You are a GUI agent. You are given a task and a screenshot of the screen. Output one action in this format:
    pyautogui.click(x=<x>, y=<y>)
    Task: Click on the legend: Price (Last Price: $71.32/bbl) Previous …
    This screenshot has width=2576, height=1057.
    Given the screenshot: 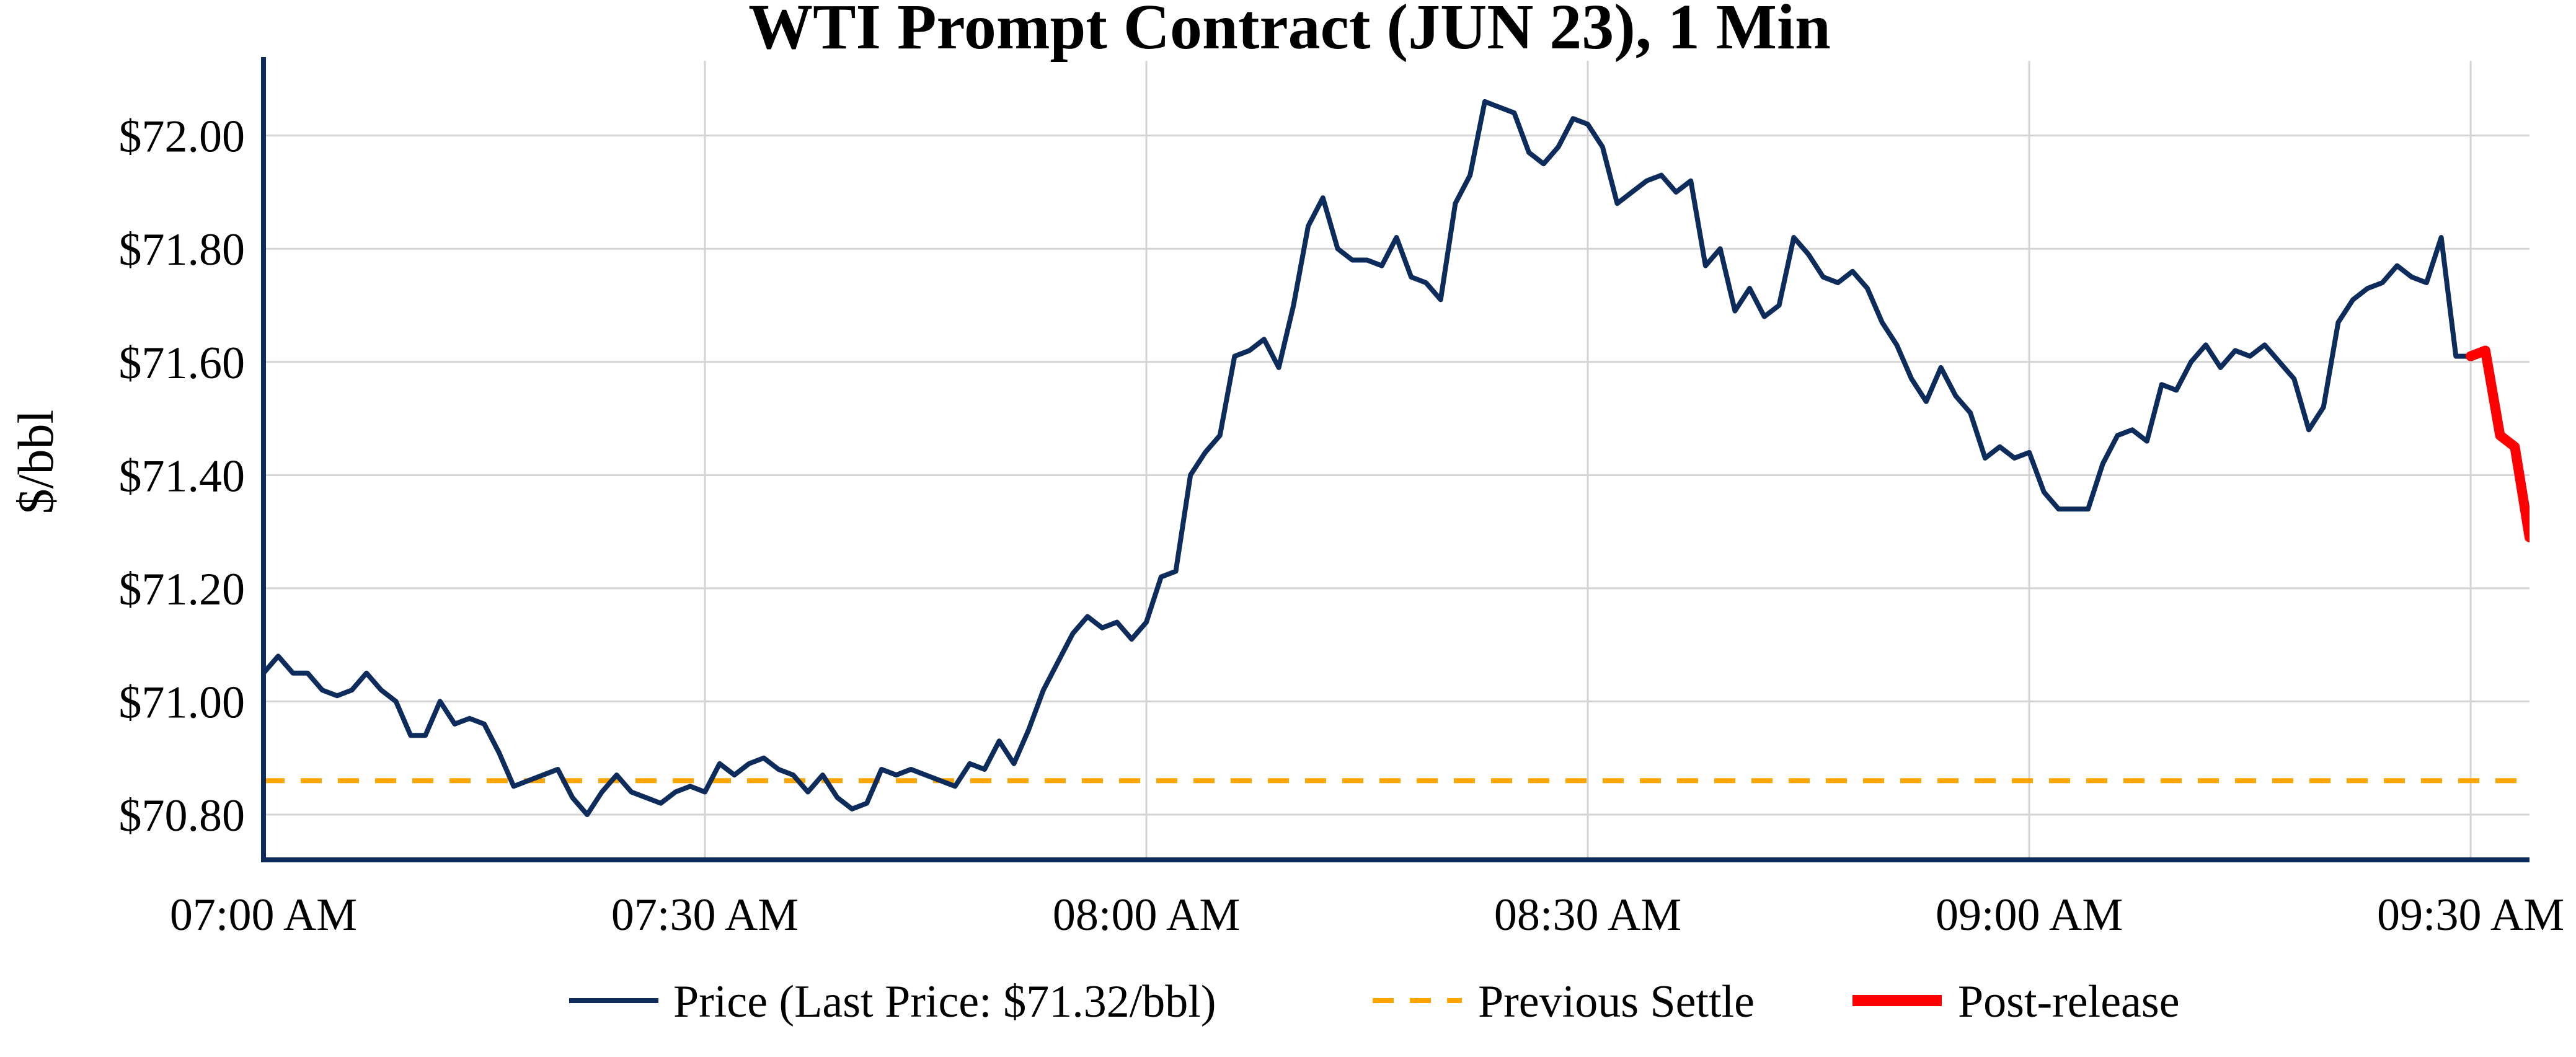 What is the action you would take?
    pyautogui.click(x=1375, y=1001)
    